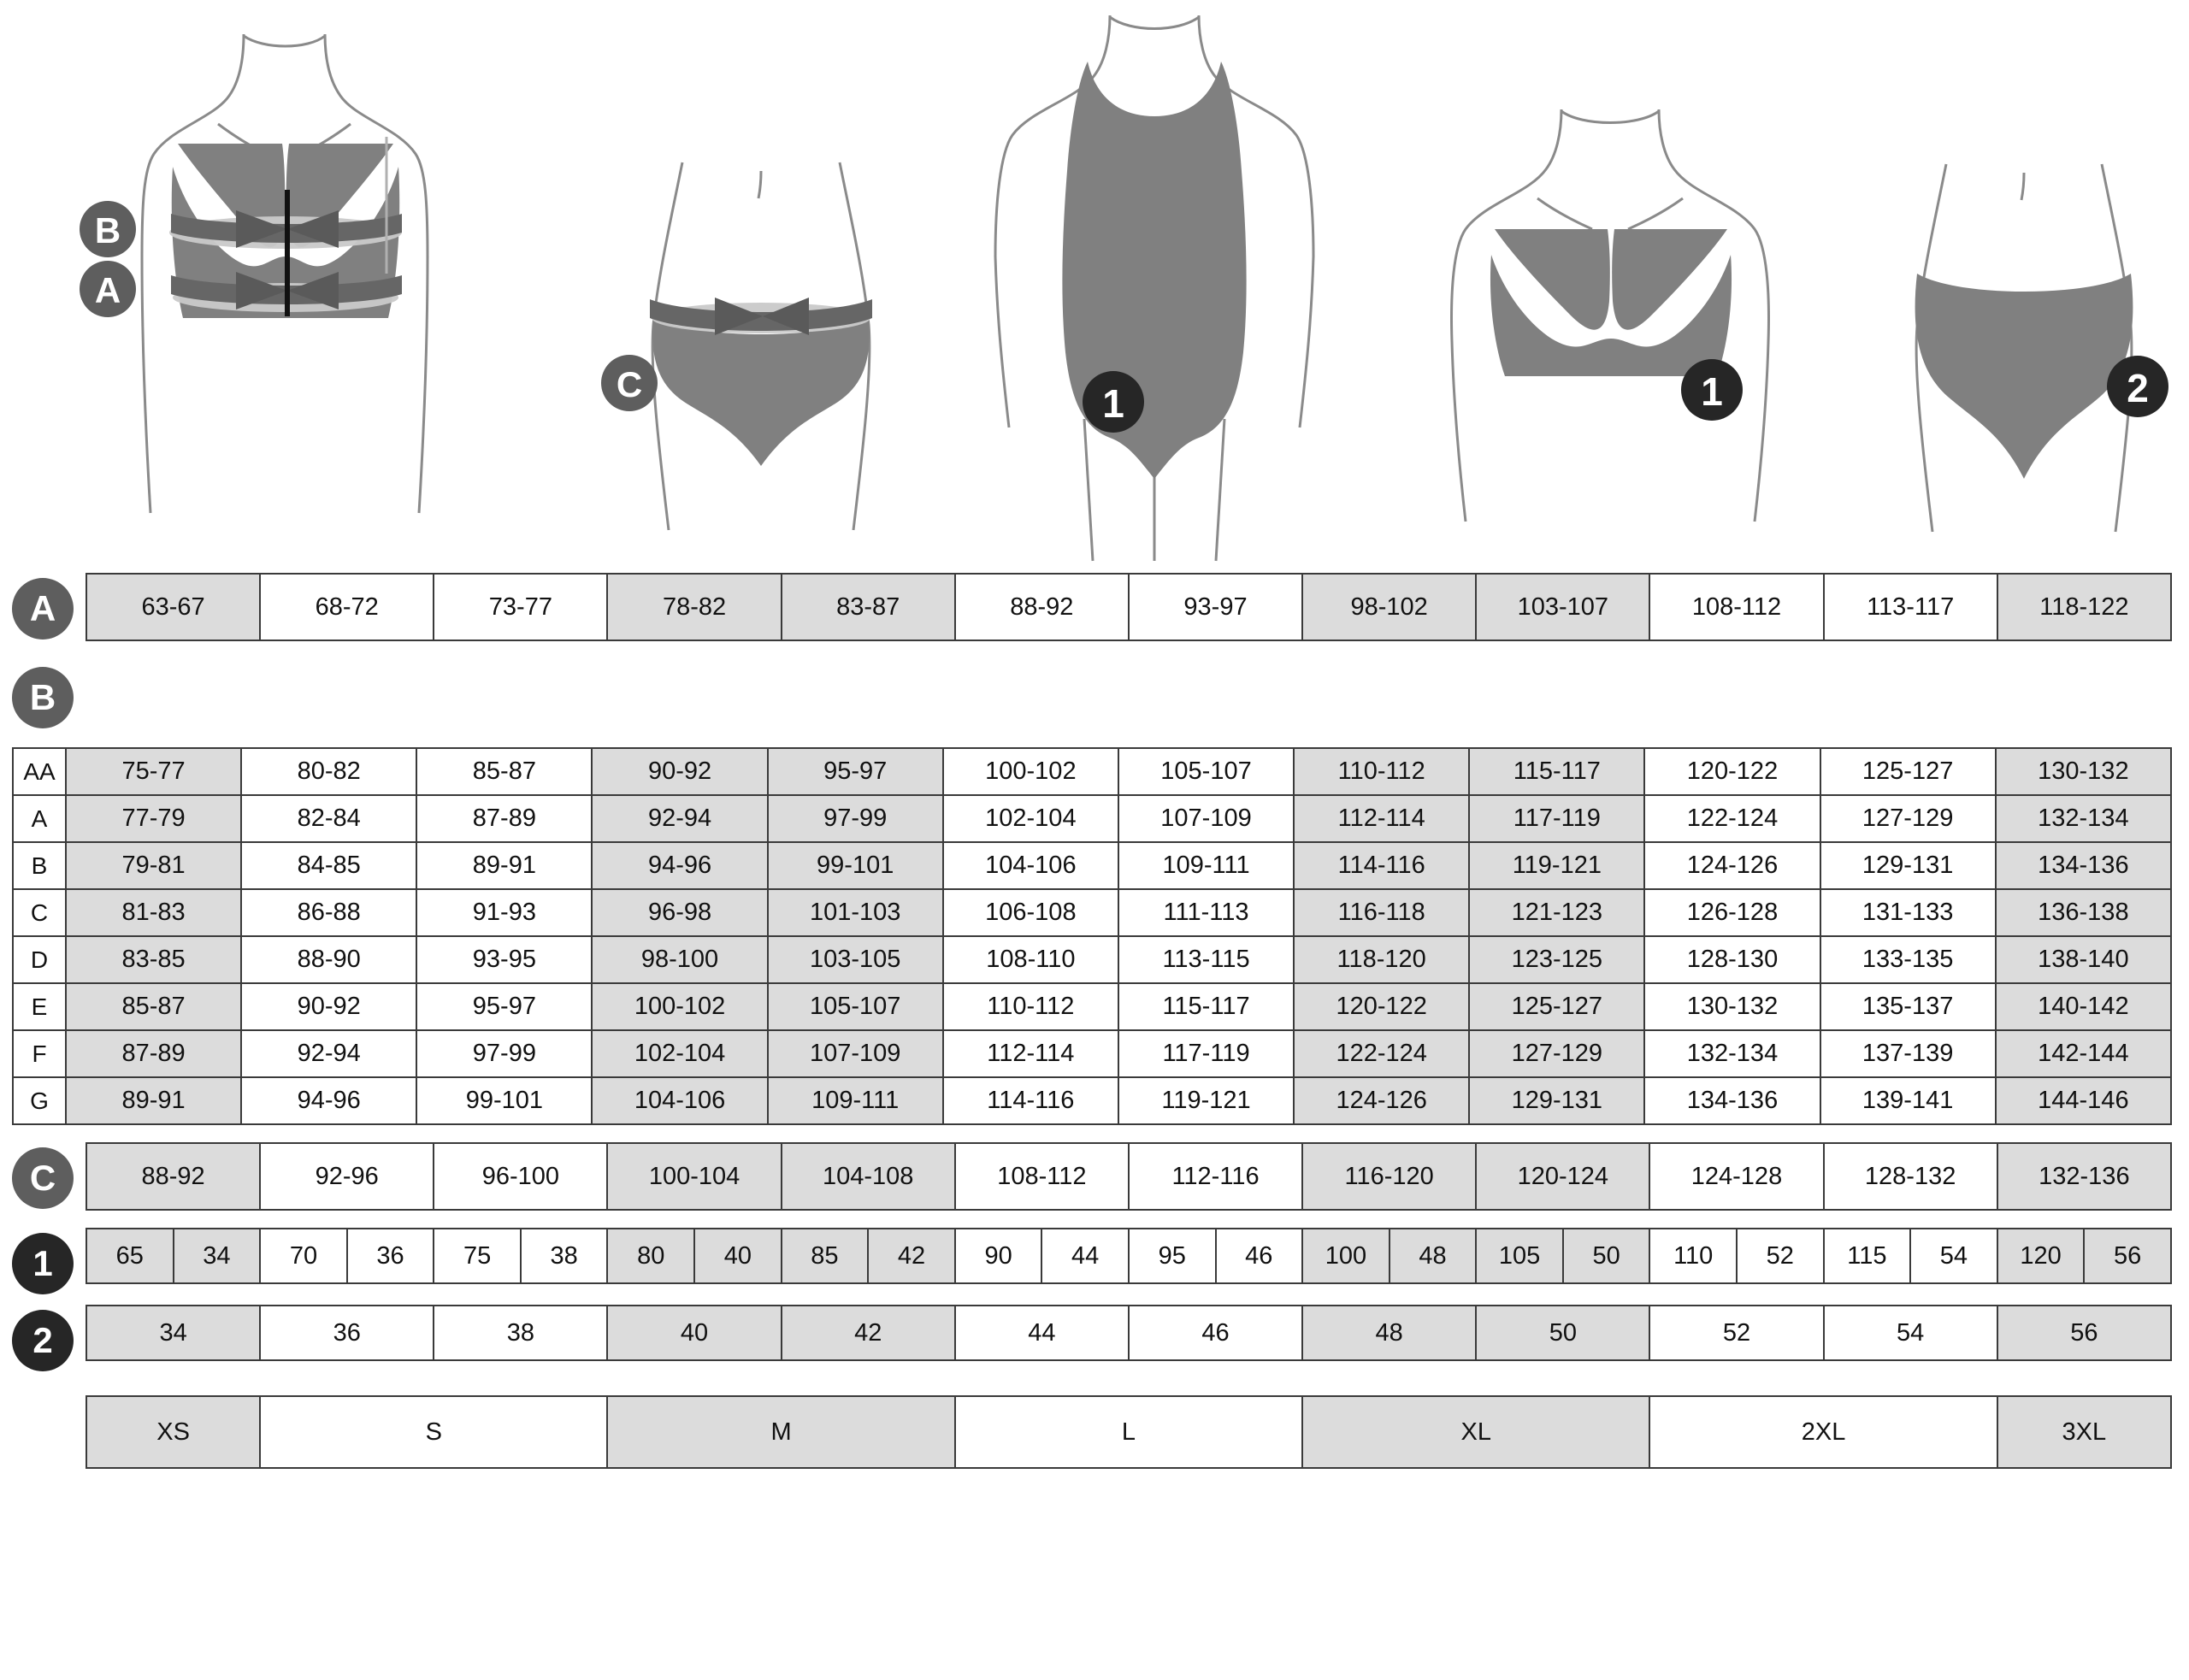 Image resolution: width=2189 pixels, height=1680 pixels. I want to click on underbust-cell: 83-87, so click(868, 607).